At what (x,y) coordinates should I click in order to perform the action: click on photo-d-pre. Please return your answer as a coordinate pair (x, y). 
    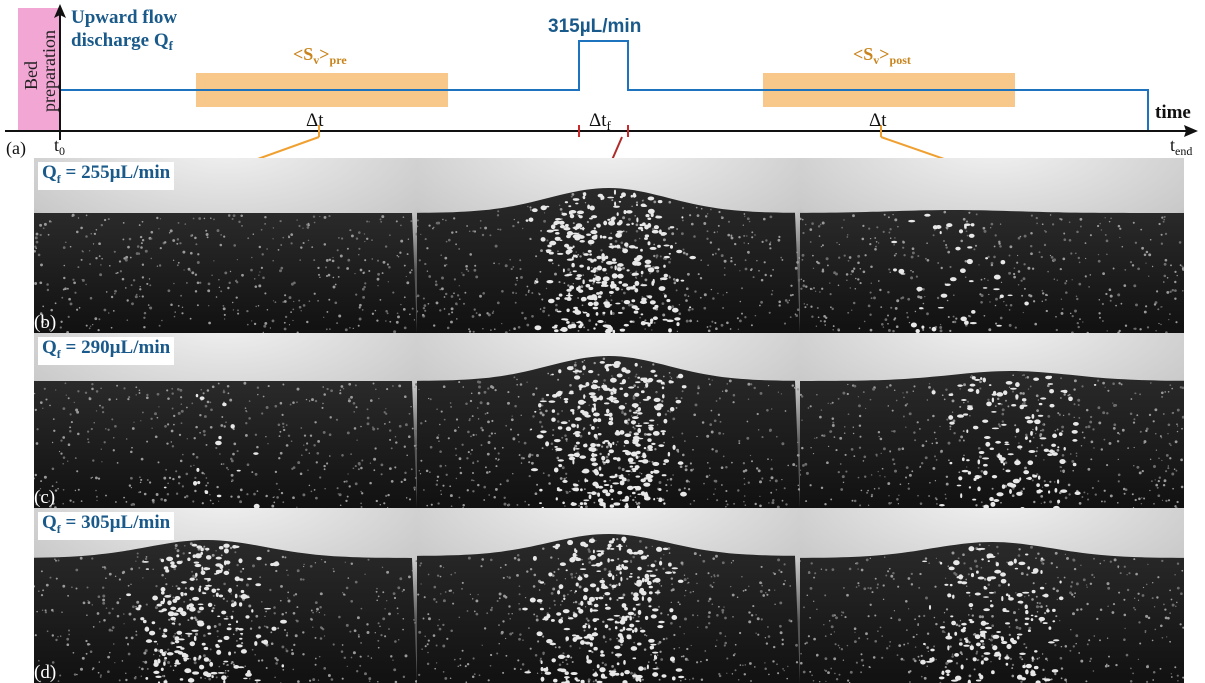
    Looking at the image, I should click on (225, 595).